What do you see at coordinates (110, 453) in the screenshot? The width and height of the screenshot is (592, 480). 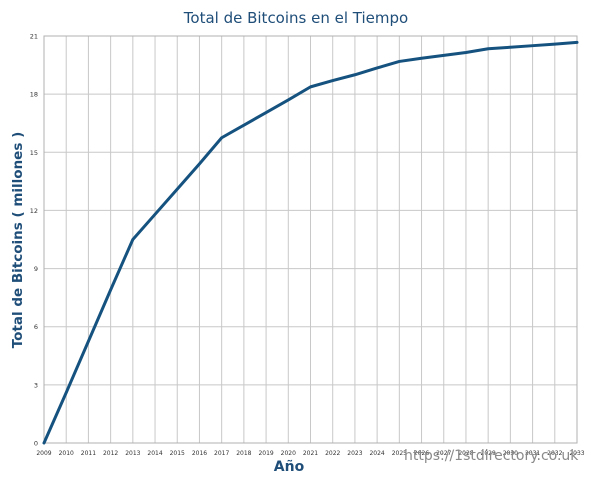 I see `x-tick-label: 2012` at bounding box center [110, 453].